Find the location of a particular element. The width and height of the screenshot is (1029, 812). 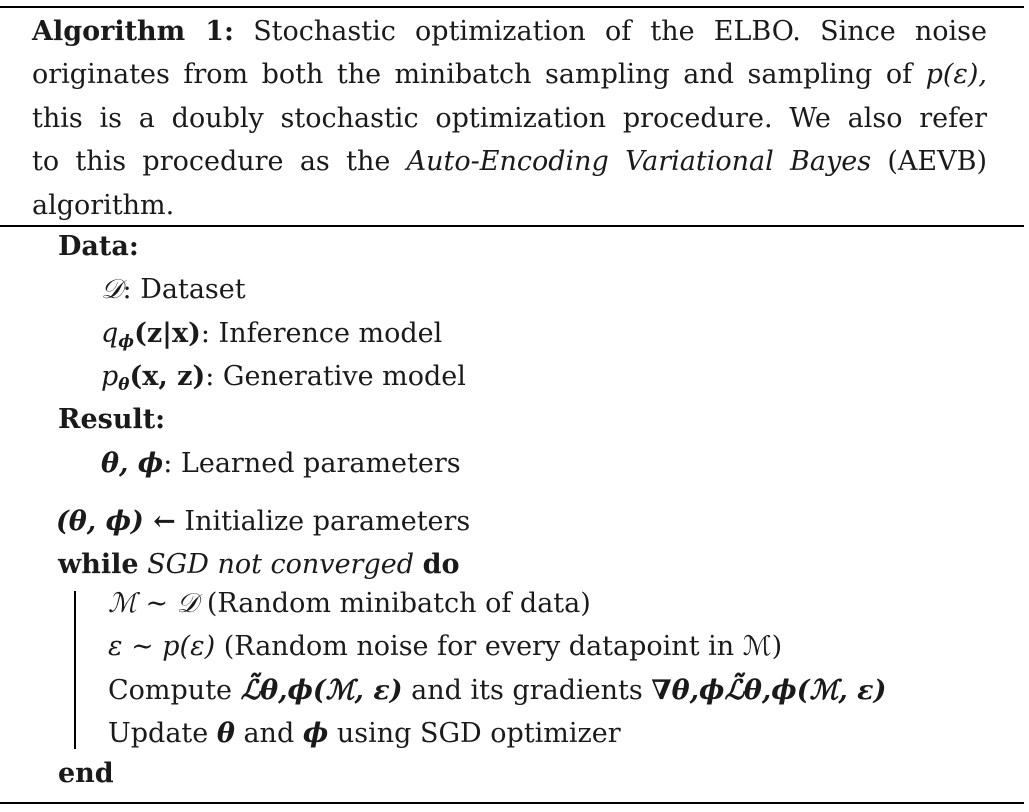

dataset-symbol: 𝒟 is located at coordinates (112, 289).